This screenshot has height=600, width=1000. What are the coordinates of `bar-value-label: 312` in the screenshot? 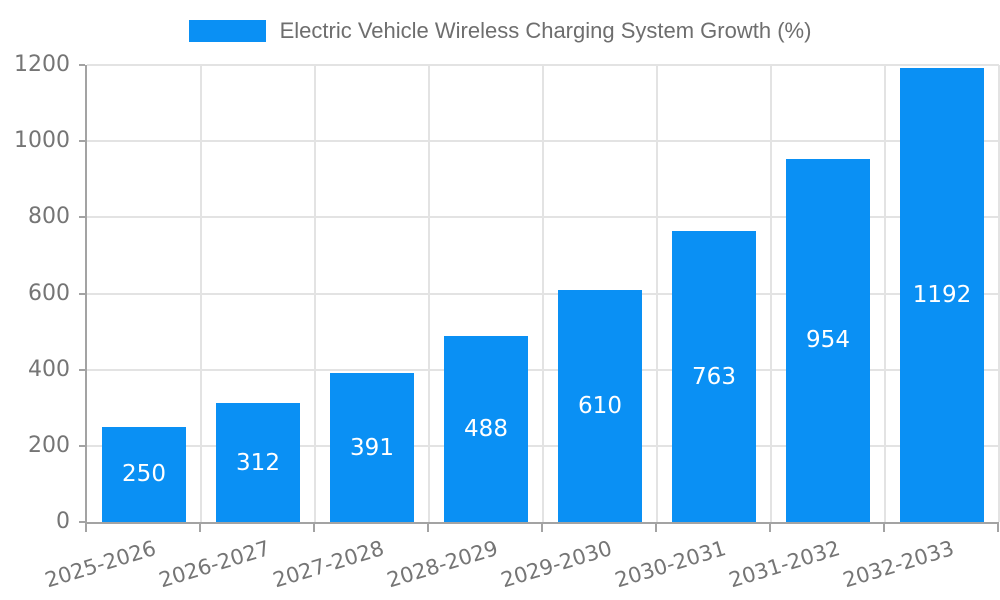 It's located at (258, 462).